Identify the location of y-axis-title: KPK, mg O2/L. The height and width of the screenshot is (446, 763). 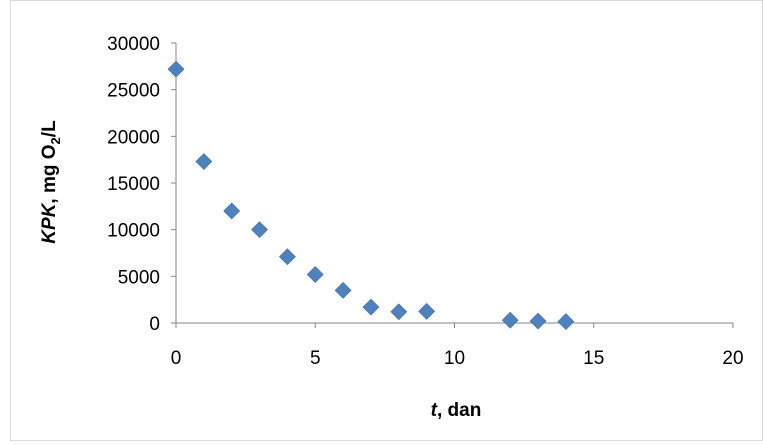
(51, 182).